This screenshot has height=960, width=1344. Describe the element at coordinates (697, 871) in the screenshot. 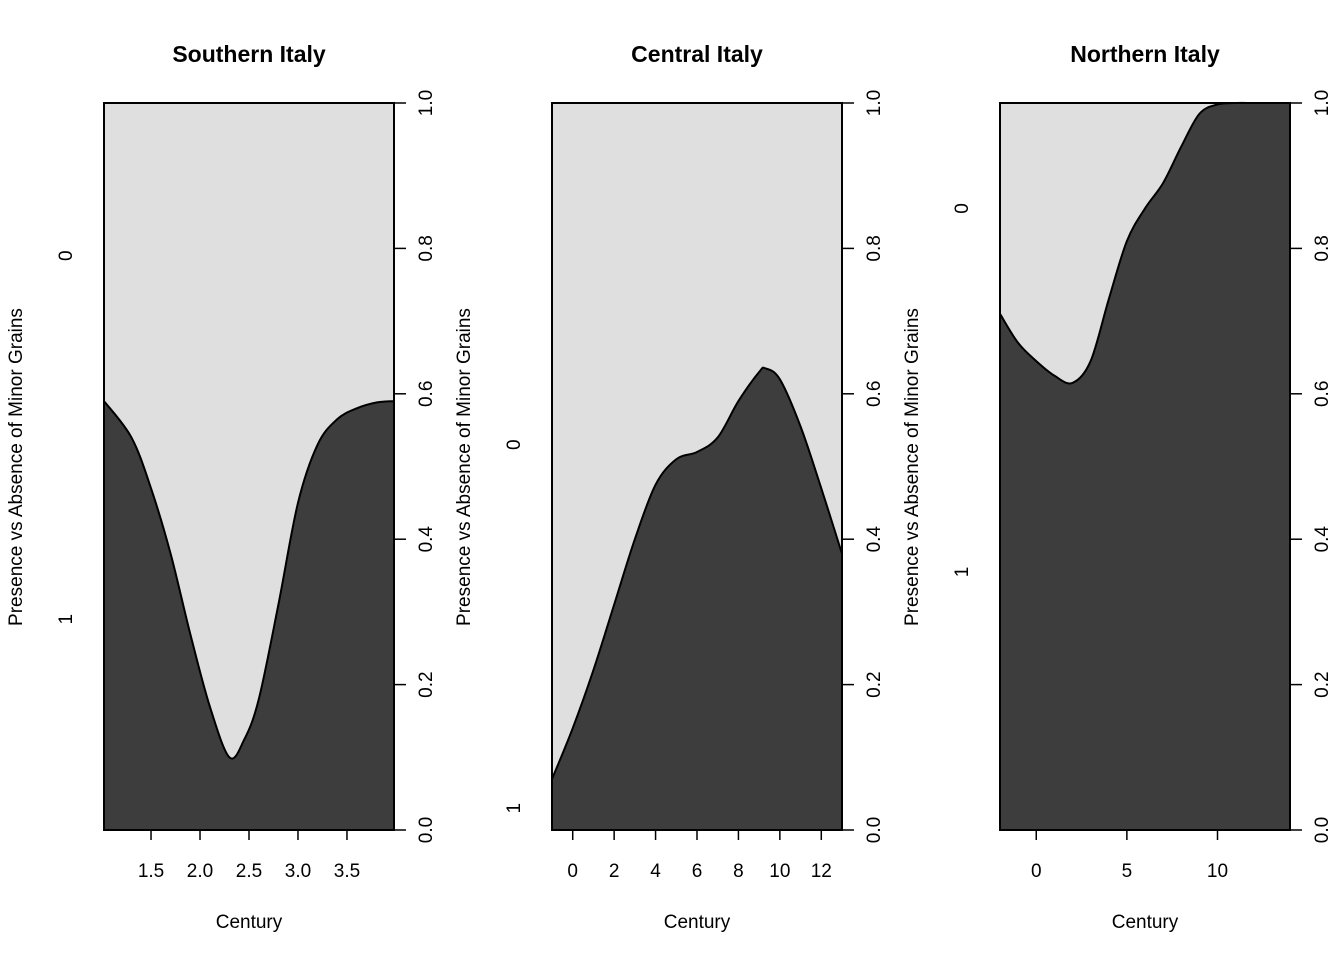

I see `x-tick-label: 6` at that location.